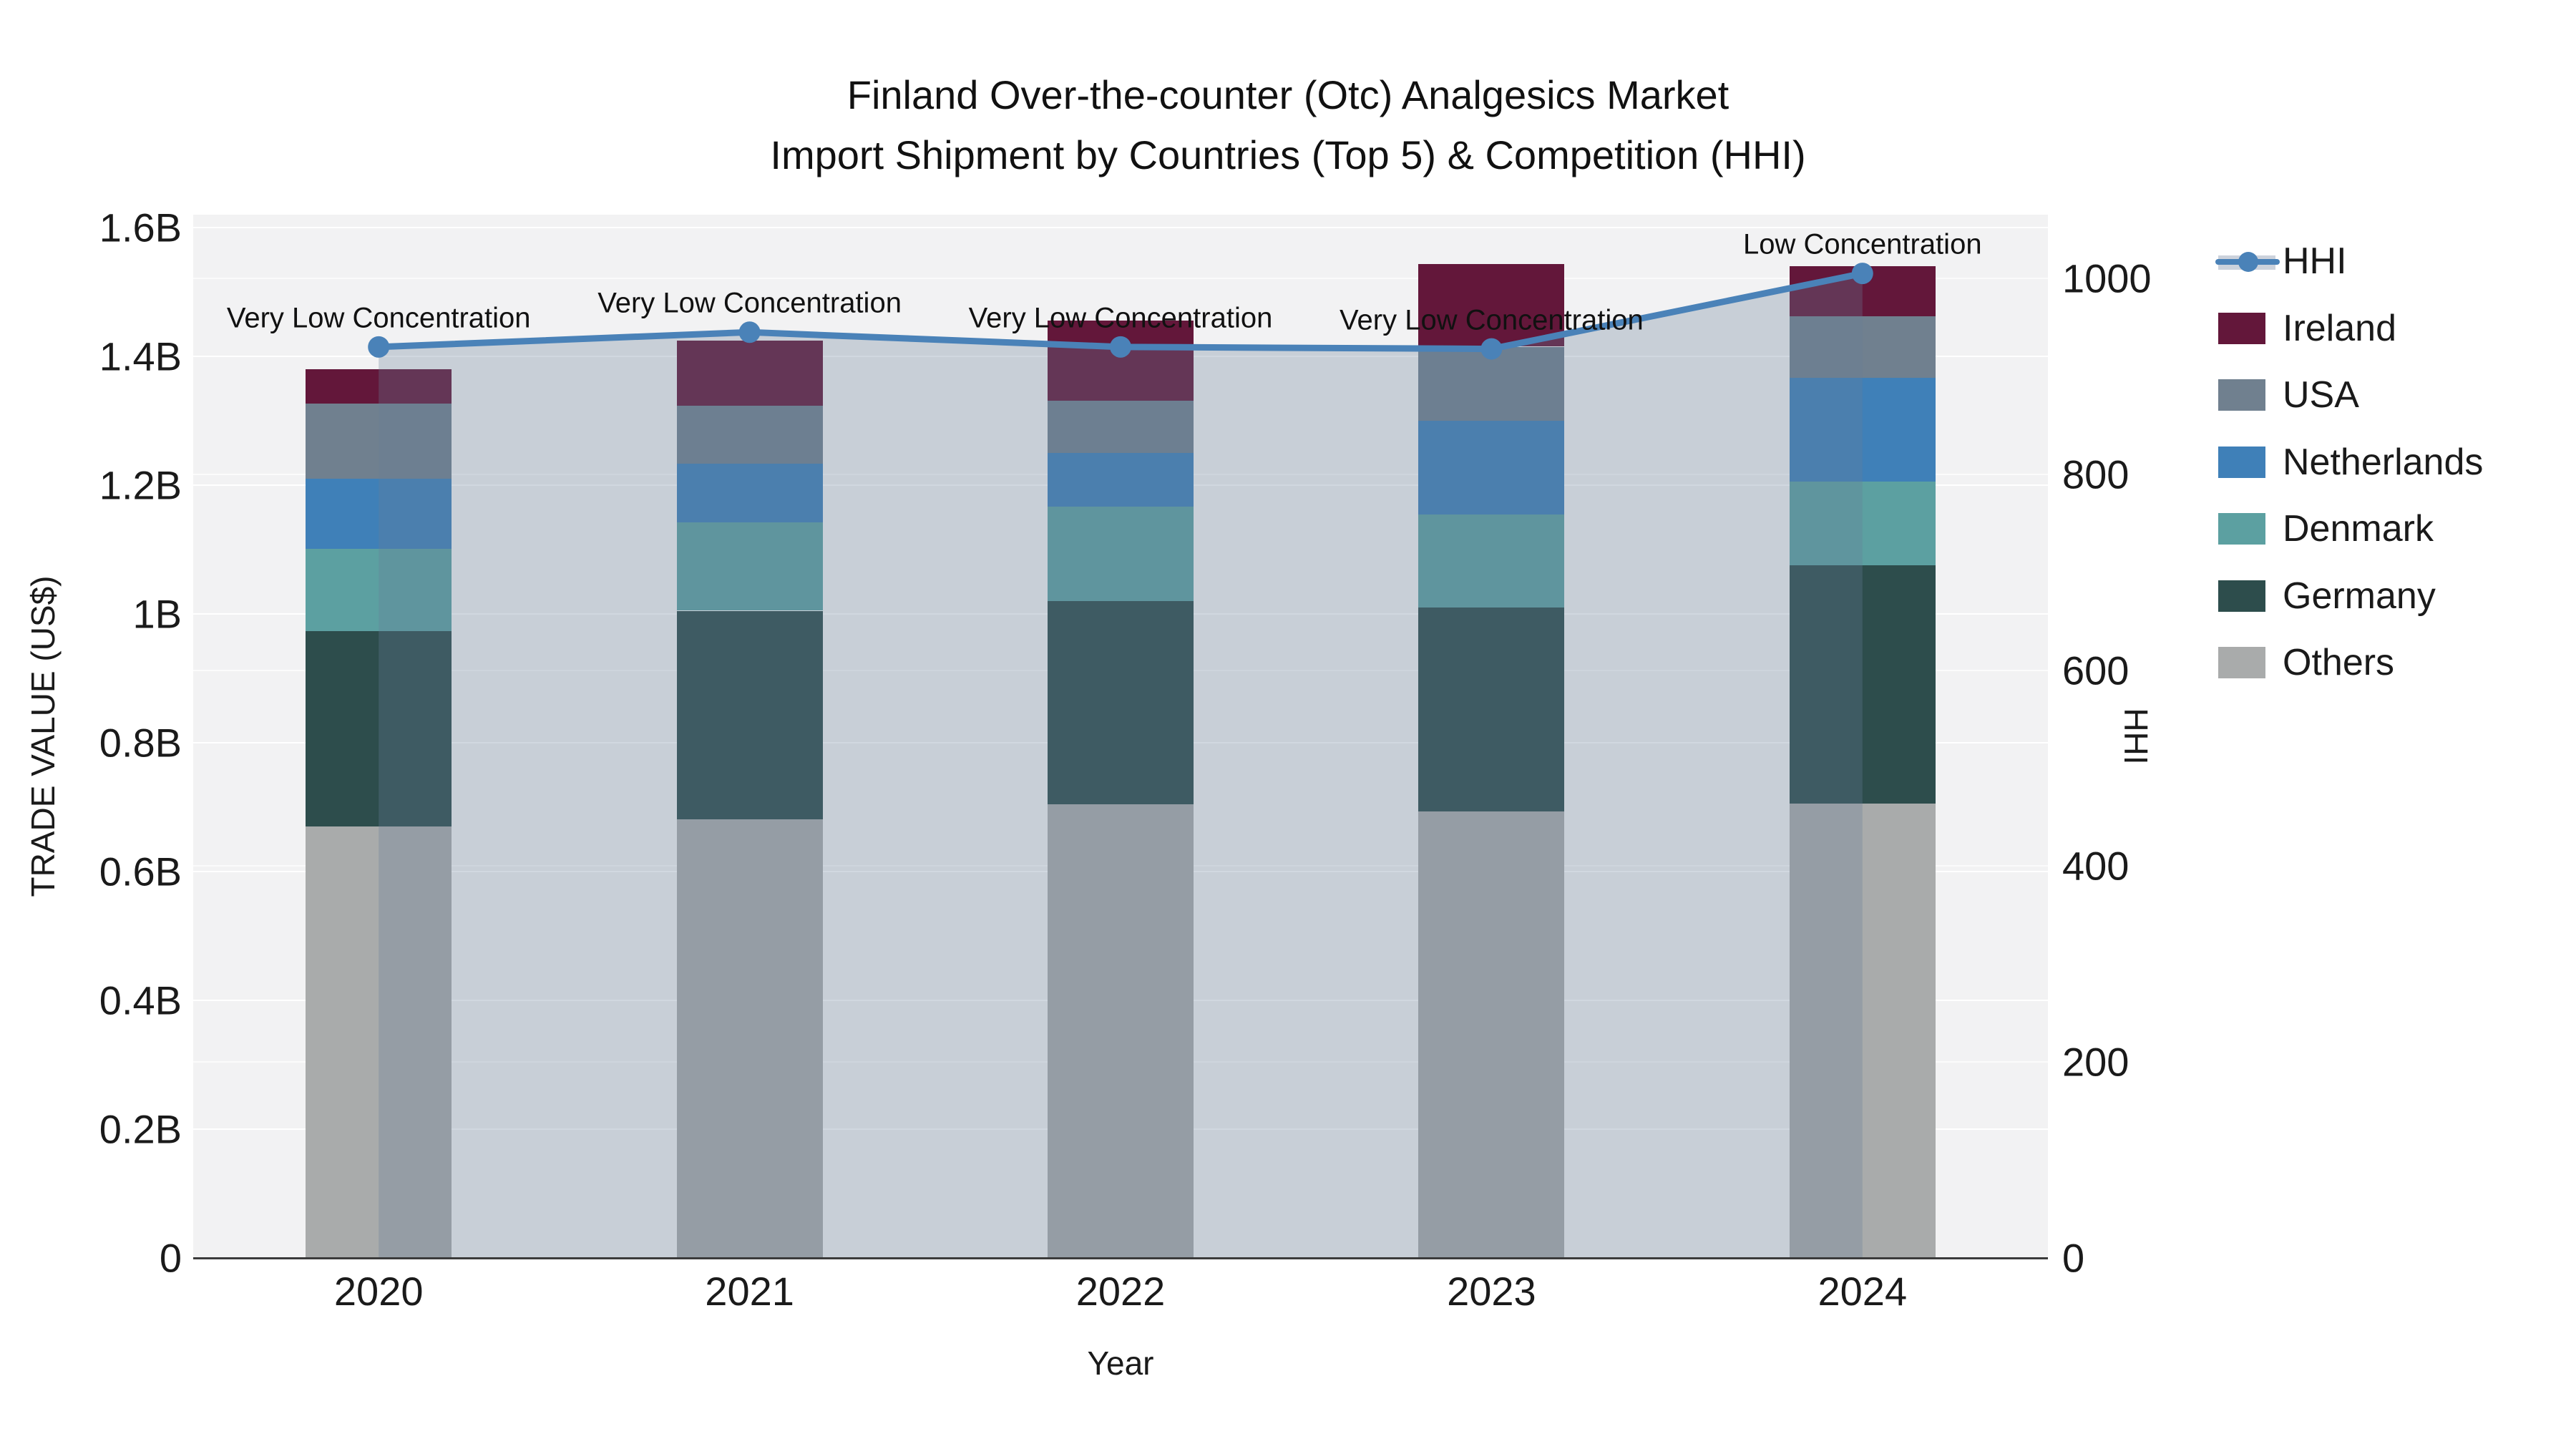 Image resolution: width=2576 pixels, height=1449 pixels. I want to click on legend-swatch-ireland, so click(2241, 328).